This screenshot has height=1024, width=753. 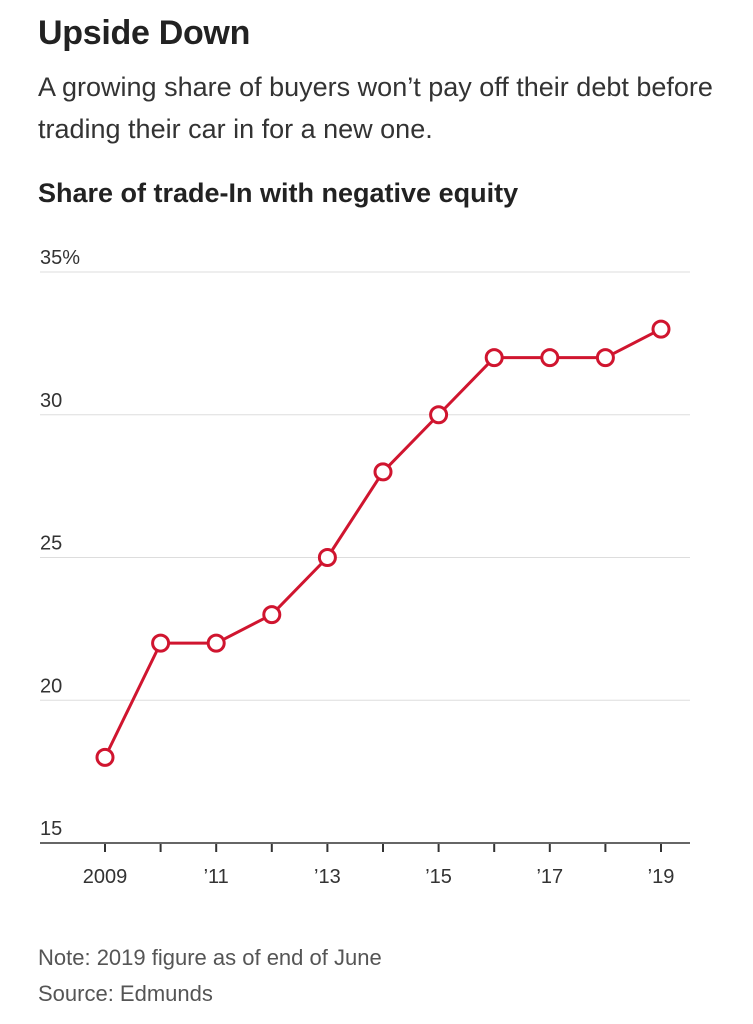 I want to click on y-tick-label: 30, so click(x=51, y=401).